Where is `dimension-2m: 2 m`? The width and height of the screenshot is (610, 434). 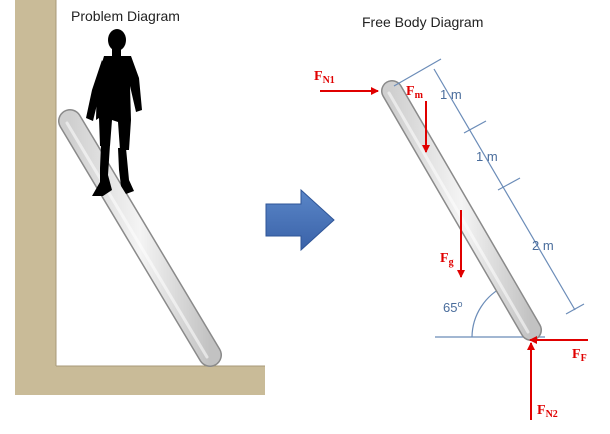 dimension-2m: 2 m is located at coordinates (543, 245).